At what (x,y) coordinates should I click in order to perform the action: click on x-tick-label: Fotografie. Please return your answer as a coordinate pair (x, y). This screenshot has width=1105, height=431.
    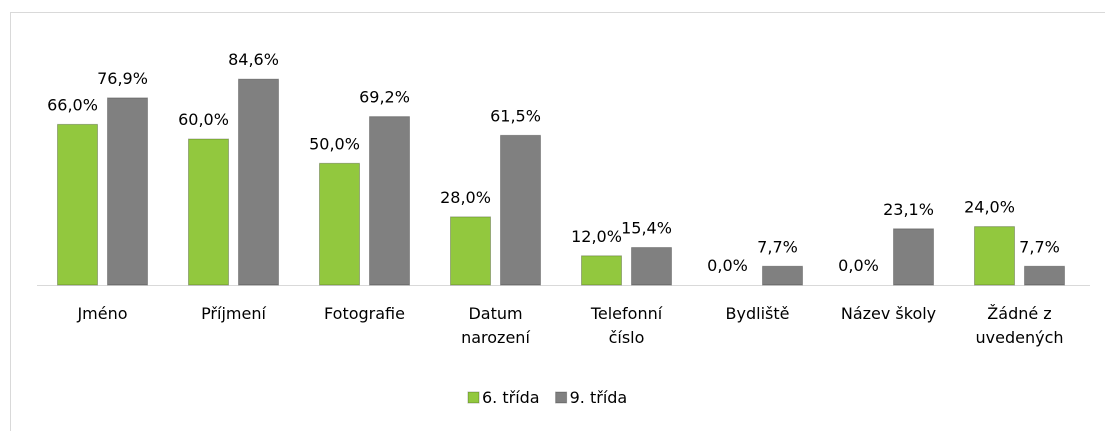
    Looking at the image, I should click on (364, 313).